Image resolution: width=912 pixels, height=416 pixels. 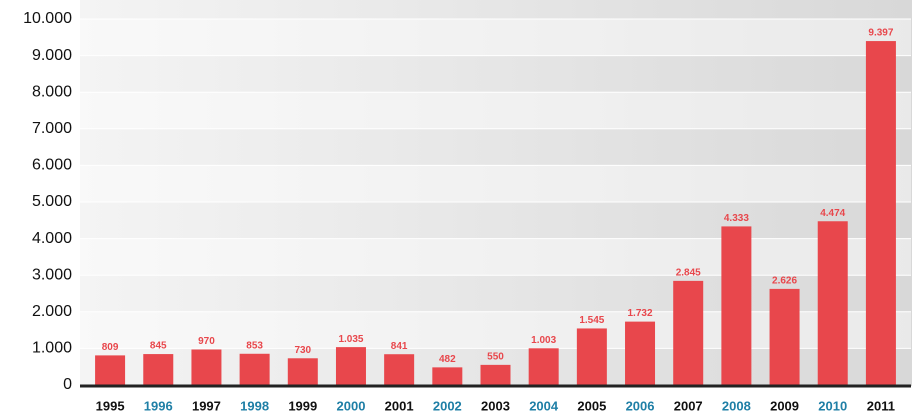 I want to click on value-label: 730, so click(x=302, y=350).